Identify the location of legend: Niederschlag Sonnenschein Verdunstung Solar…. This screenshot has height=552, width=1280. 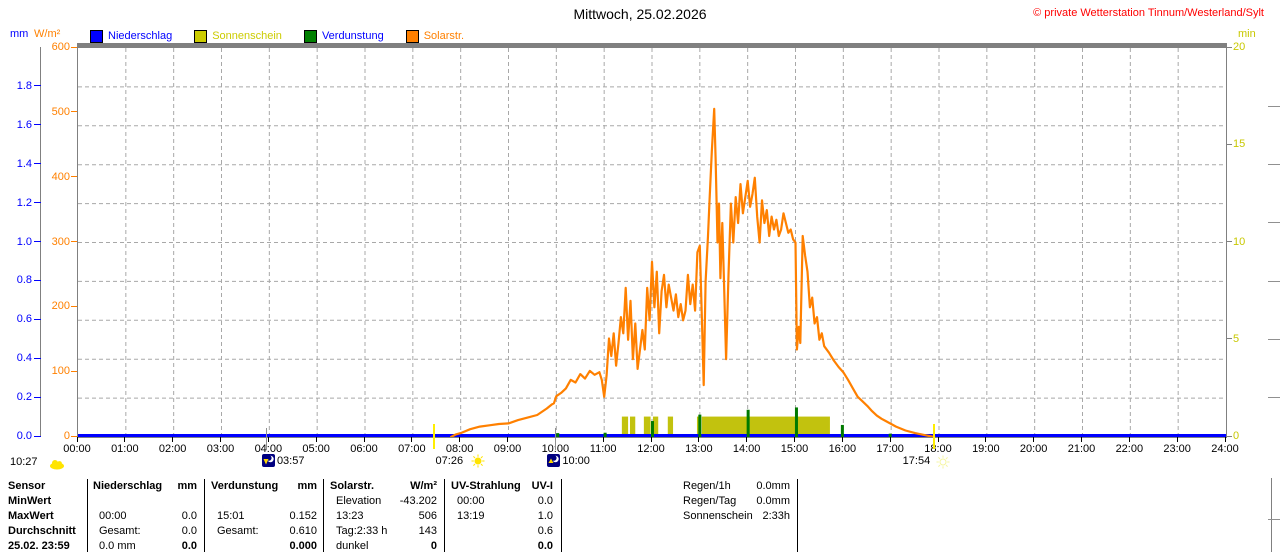
(288, 36).